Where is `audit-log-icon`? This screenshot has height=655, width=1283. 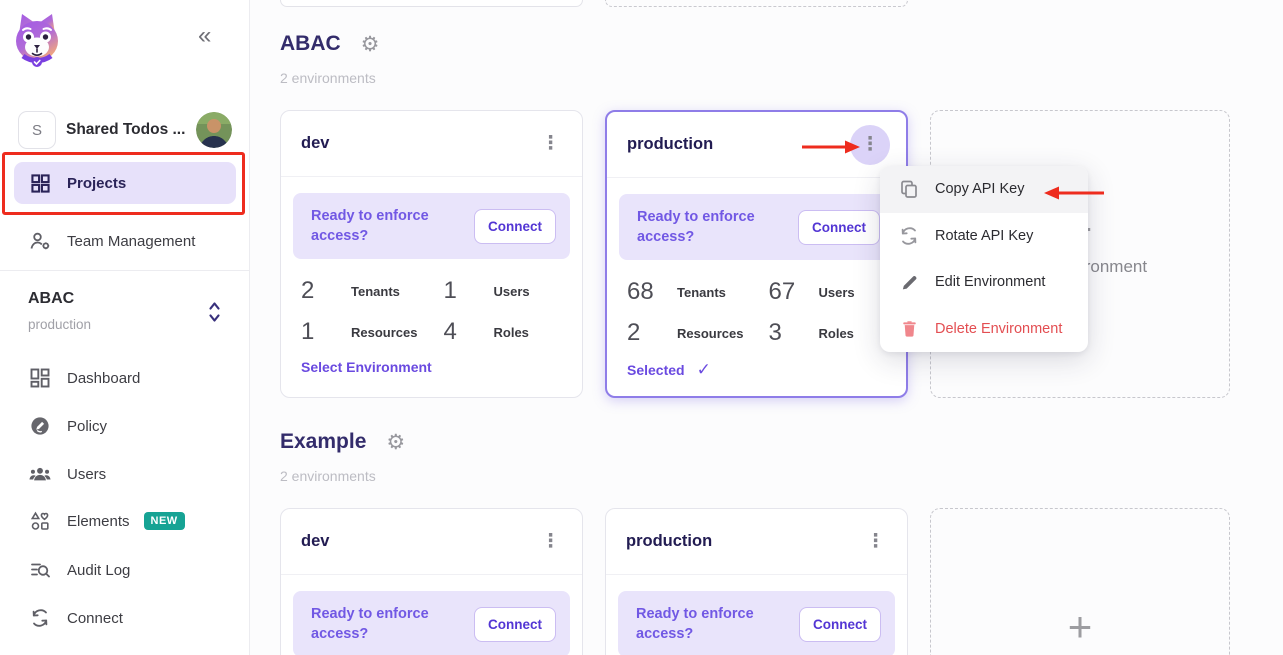 audit-log-icon is located at coordinates (40, 570).